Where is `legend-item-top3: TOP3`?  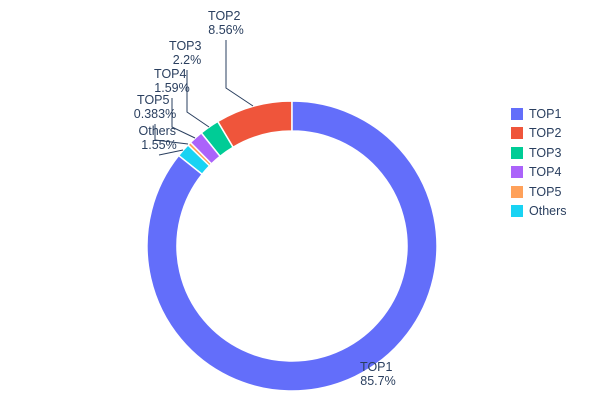
legend-item-top3: TOP3 is located at coordinates (536, 153).